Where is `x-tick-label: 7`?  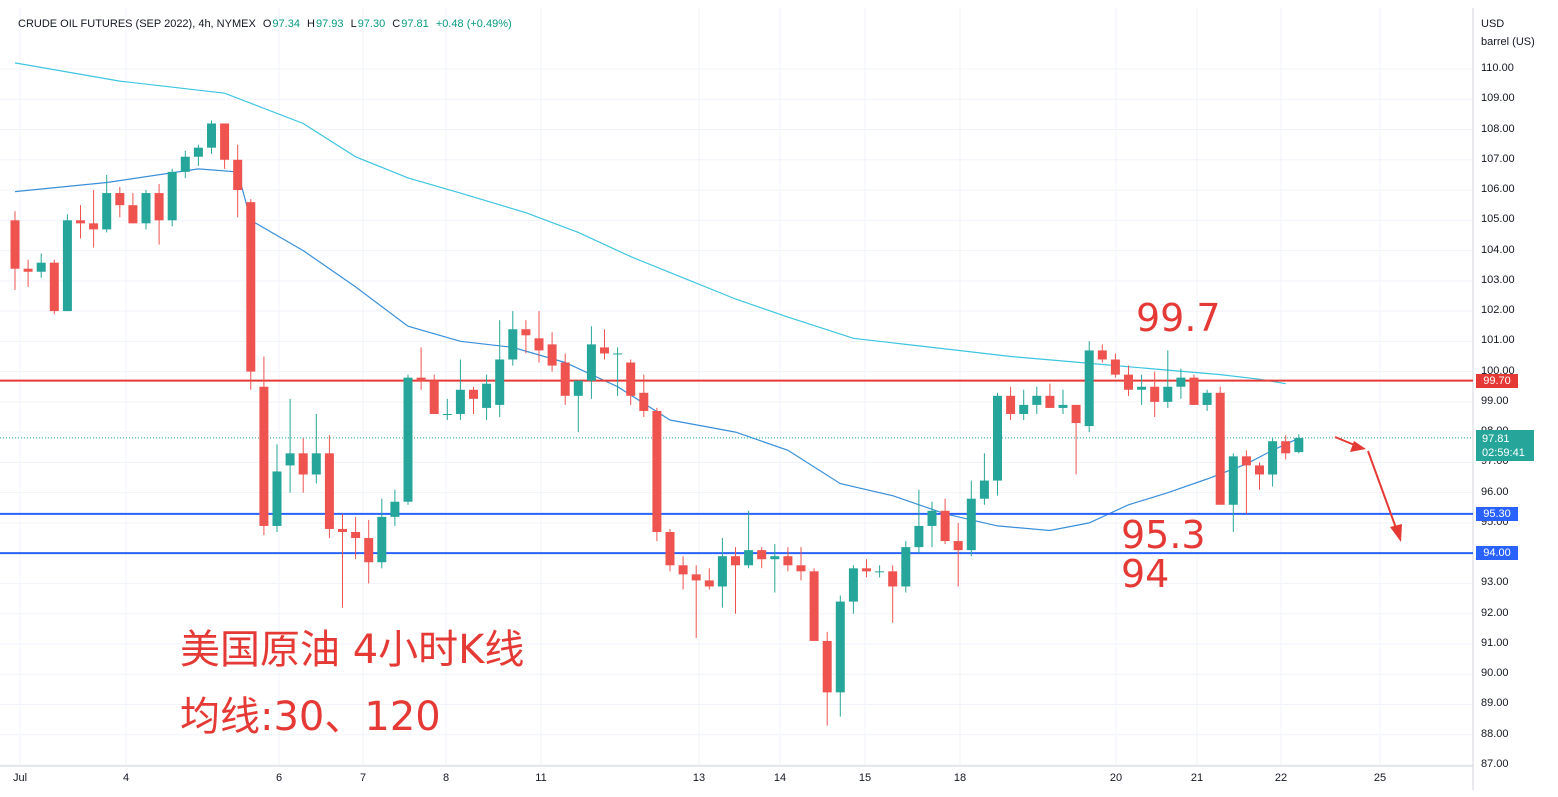 x-tick-label: 7 is located at coordinates (363, 778).